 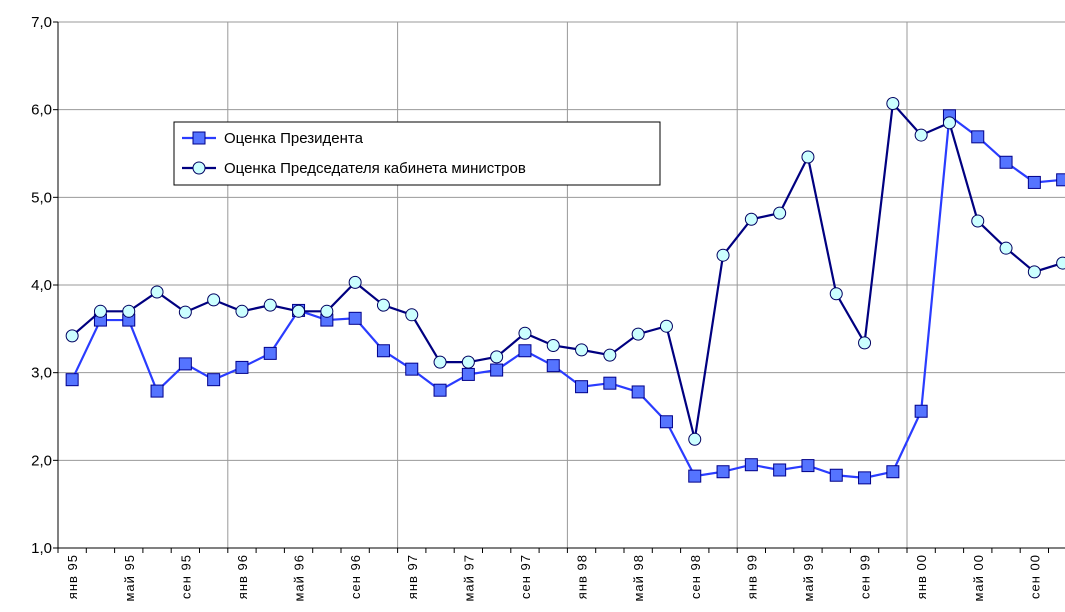 I want to click on x-tick-label: май 97, so click(x=468, y=578).